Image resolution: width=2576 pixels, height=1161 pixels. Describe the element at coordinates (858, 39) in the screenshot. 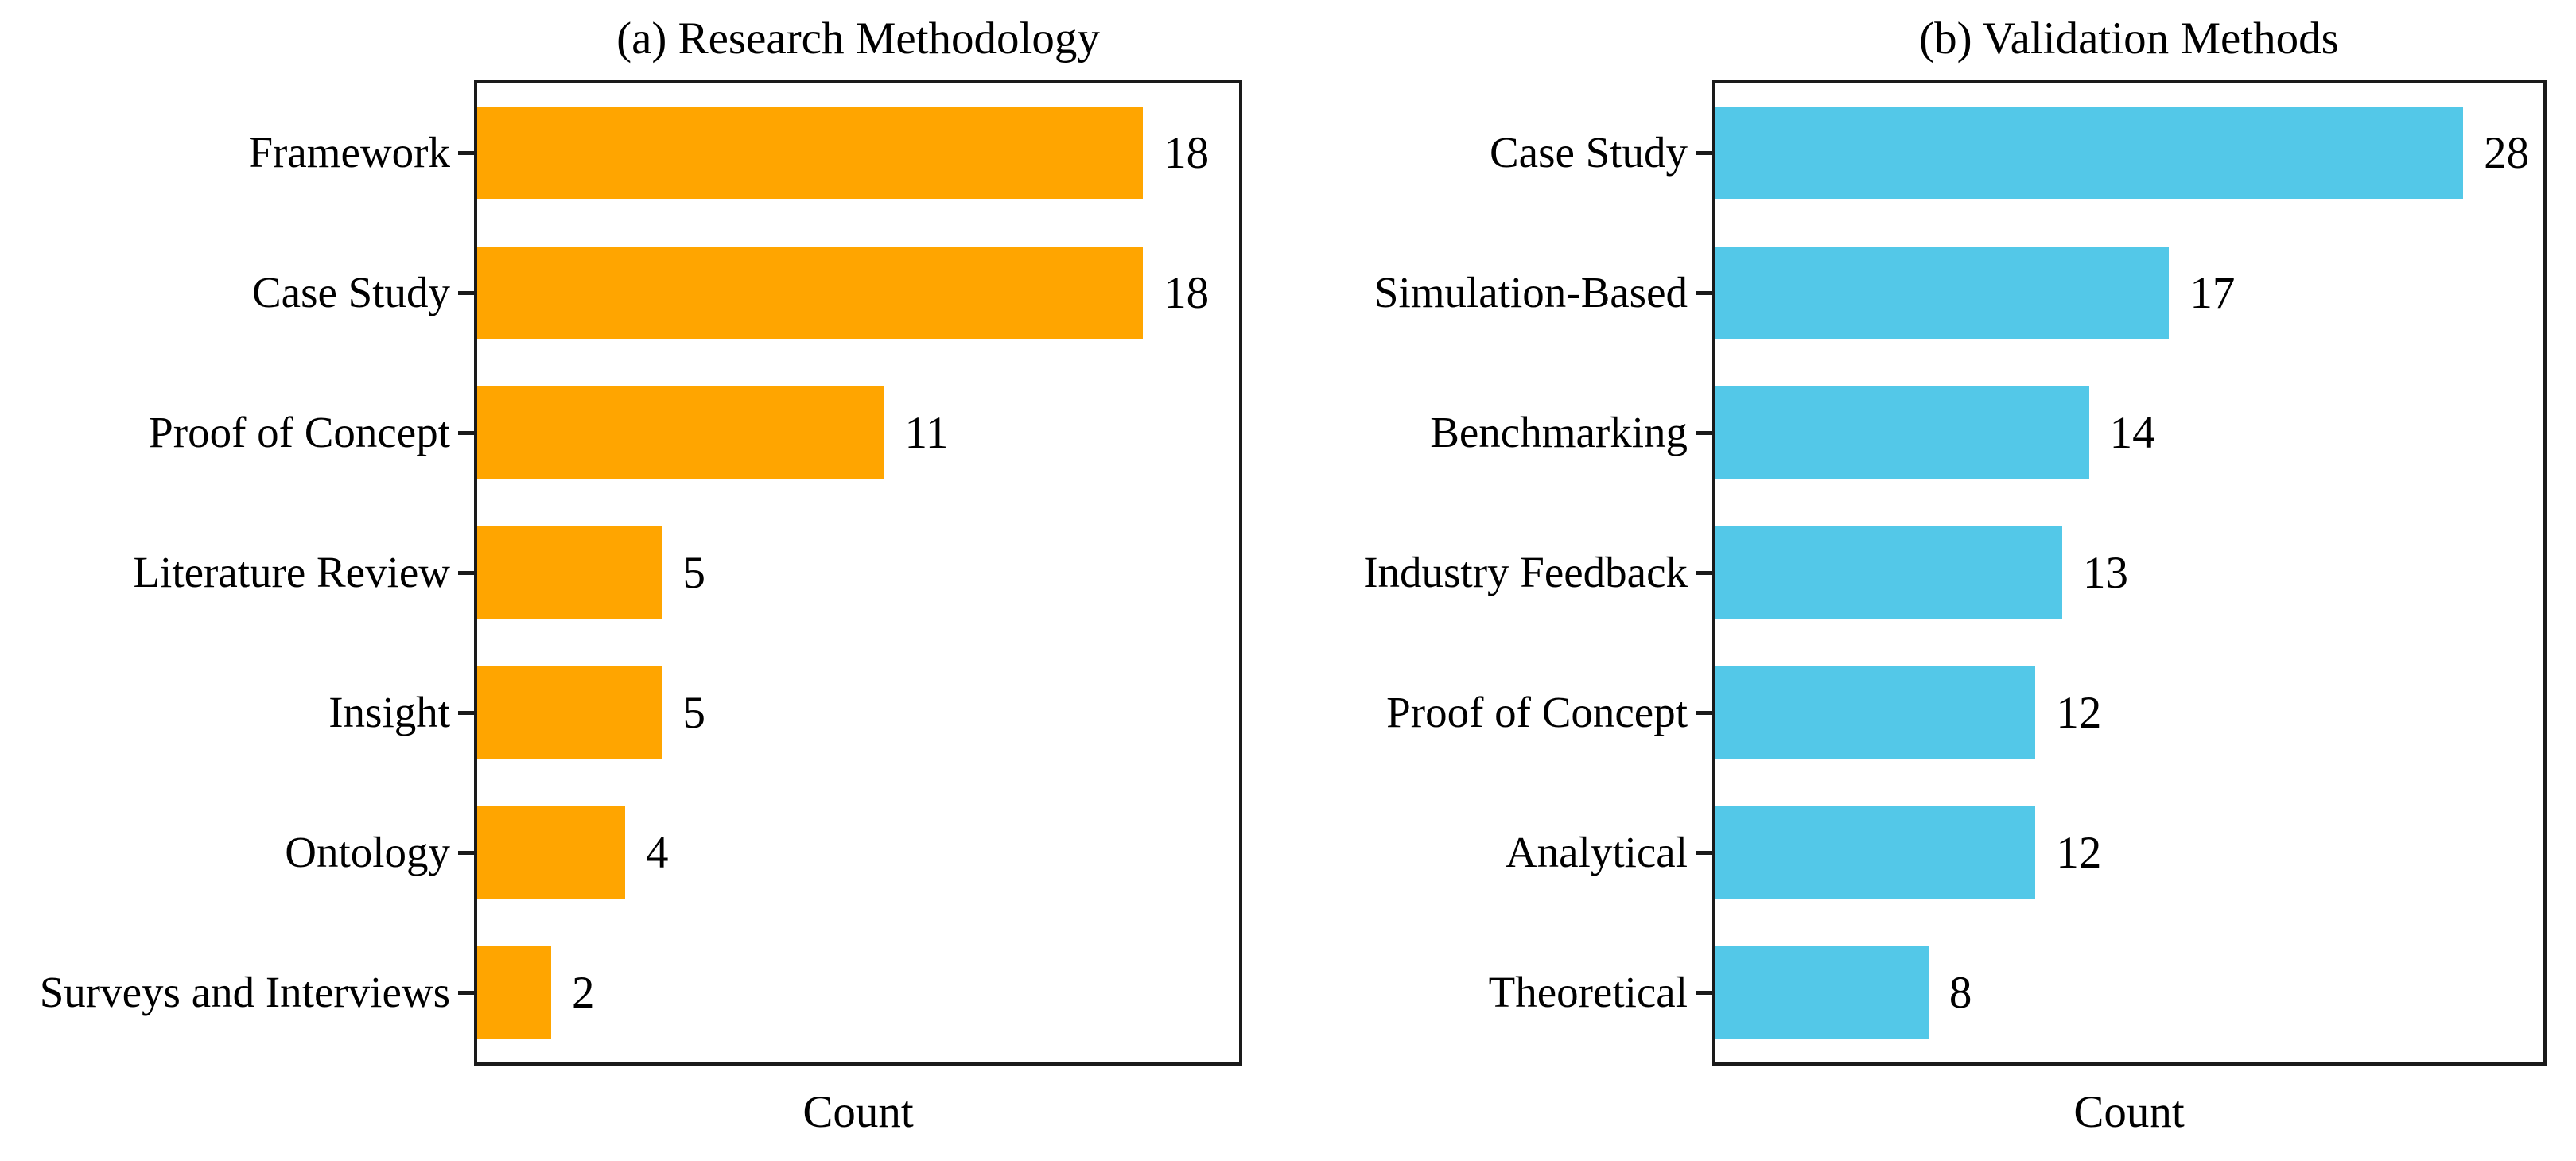

I see `chart-title-a: (a) Research Methodology` at that location.